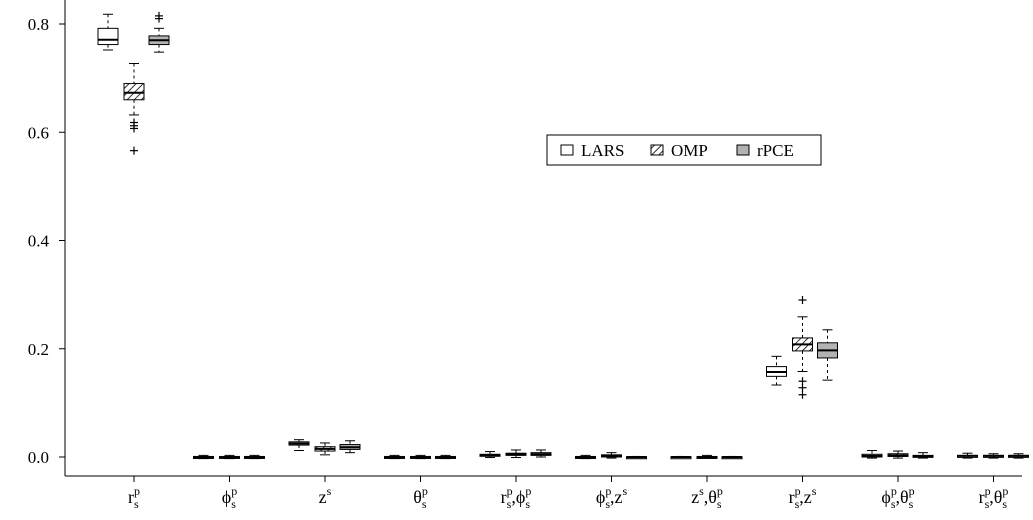 This screenshot has height=520, width=1033. I want to click on y-tick-label: 0.6, so click(38, 132).